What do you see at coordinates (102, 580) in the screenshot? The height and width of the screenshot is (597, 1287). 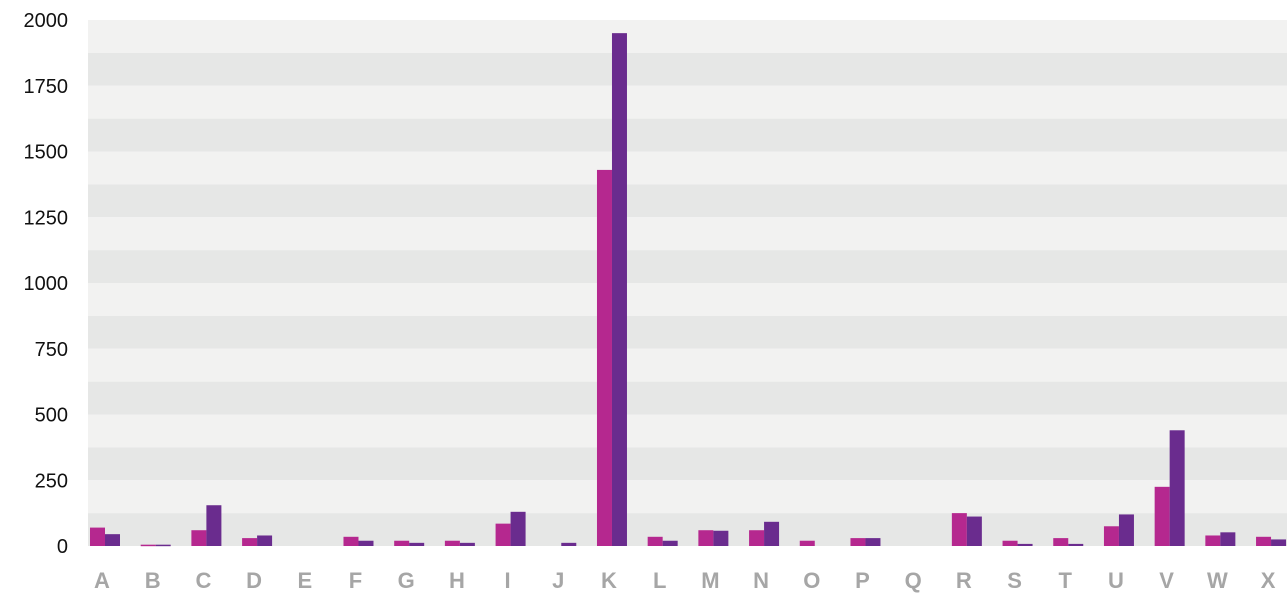 I see `x-tick-label: A` at bounding box center [102, 580].